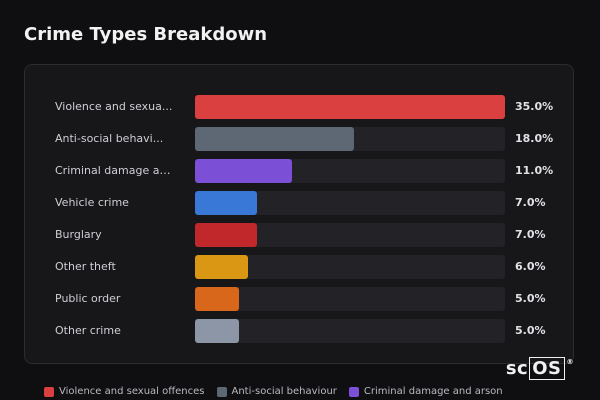 The image size is (600, 400). I want to click on logo-registered-mark: ®, so click(570, 362).